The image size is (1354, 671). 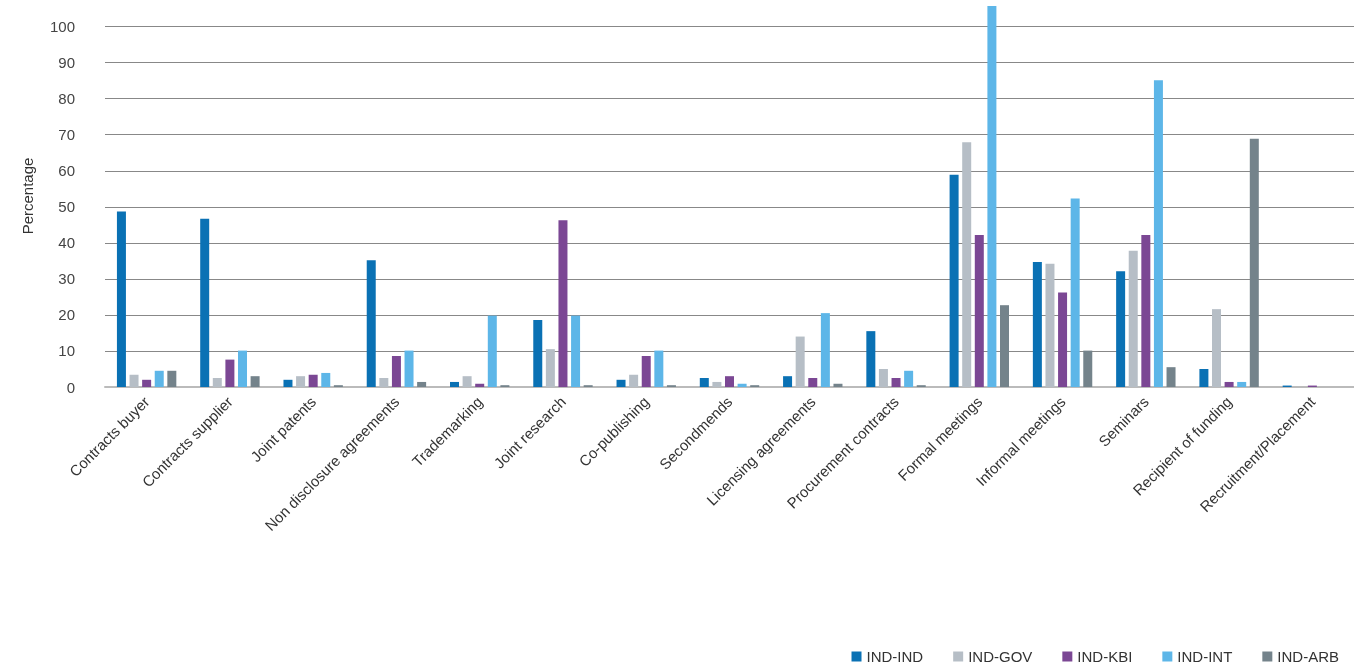 What do you see at coordinates (1105, 656) in the screenshot?
I see `legend-label: IND-KBI` at bounding box center [1105, 656].